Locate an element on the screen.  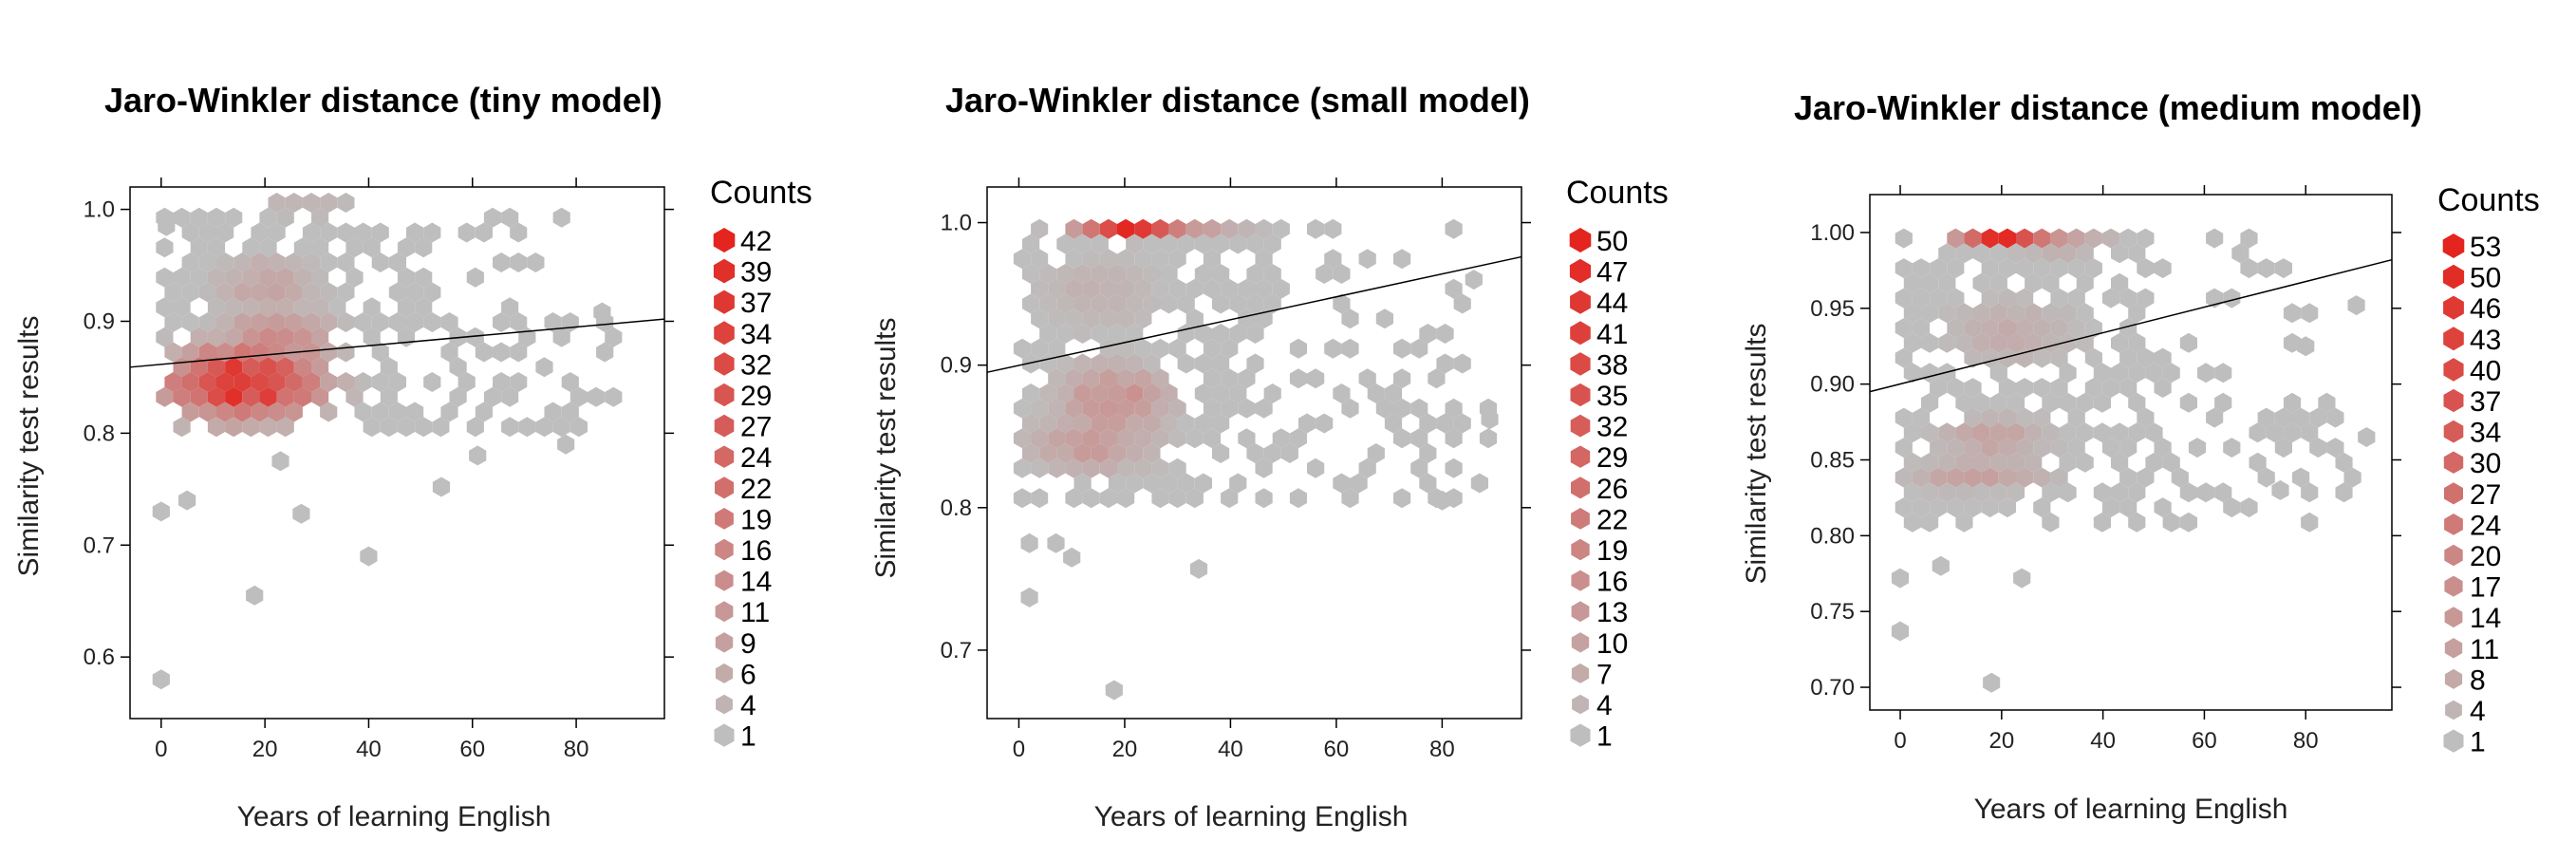
legend-label: 19 is located at coordinates (756, 519).